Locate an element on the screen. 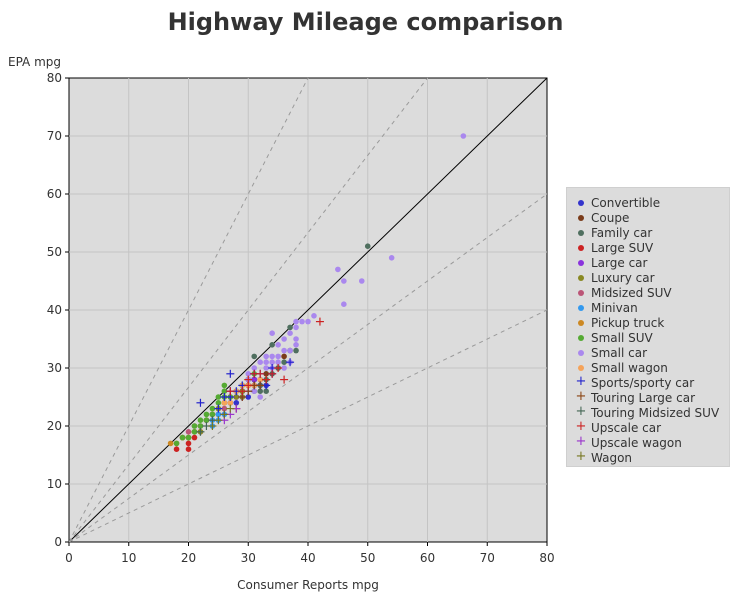 This screenshot has height=600, width=731. legend-item-small-wagon: Small wagon is located at coordinates (621, 367).